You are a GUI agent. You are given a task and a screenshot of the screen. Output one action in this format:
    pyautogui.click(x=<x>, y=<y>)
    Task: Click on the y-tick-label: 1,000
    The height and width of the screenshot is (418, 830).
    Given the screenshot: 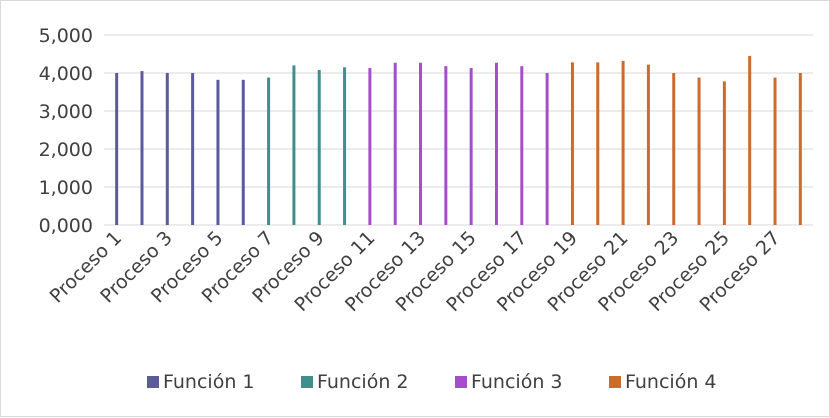 What is the action you would take?
    pyautogui.click(x=66, y=188)
    